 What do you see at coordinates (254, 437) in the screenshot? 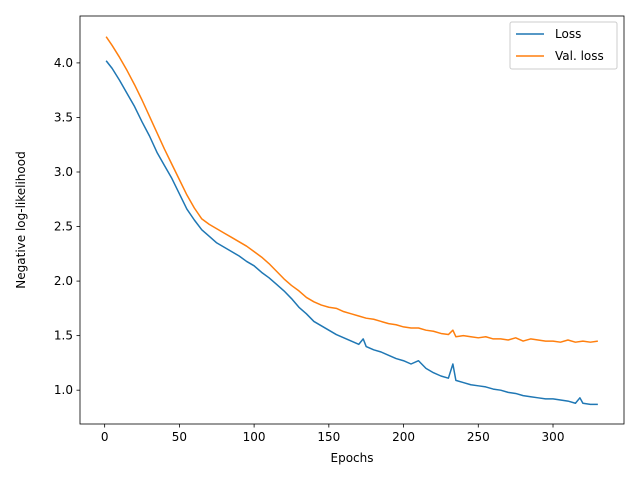
I see `x-tick-label: 100` at bounding box center [254, 437].